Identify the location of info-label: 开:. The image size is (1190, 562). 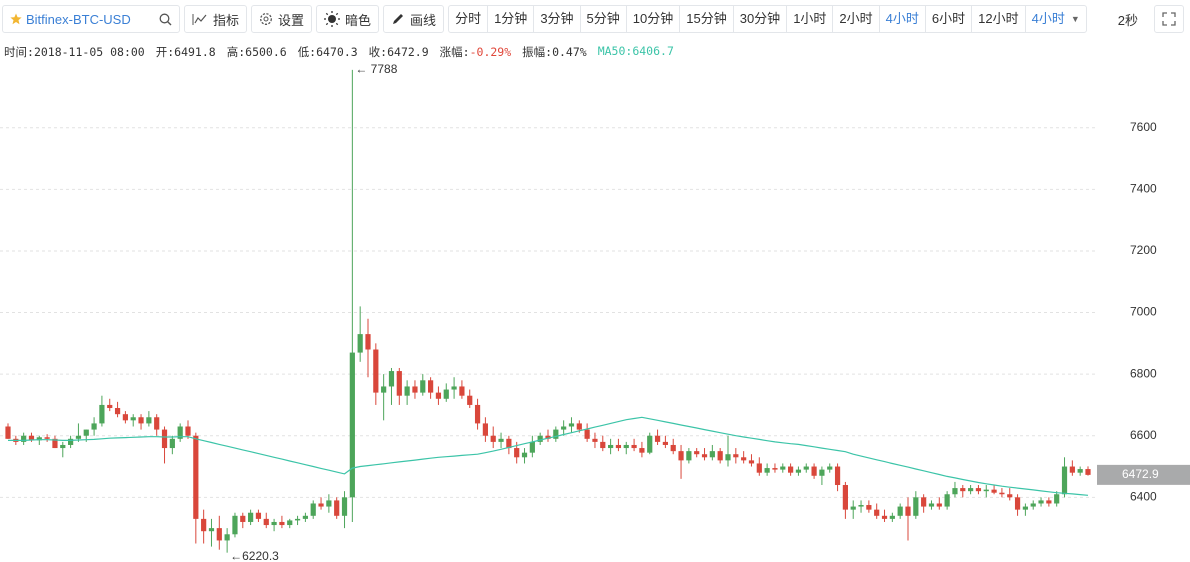
(165, 52).